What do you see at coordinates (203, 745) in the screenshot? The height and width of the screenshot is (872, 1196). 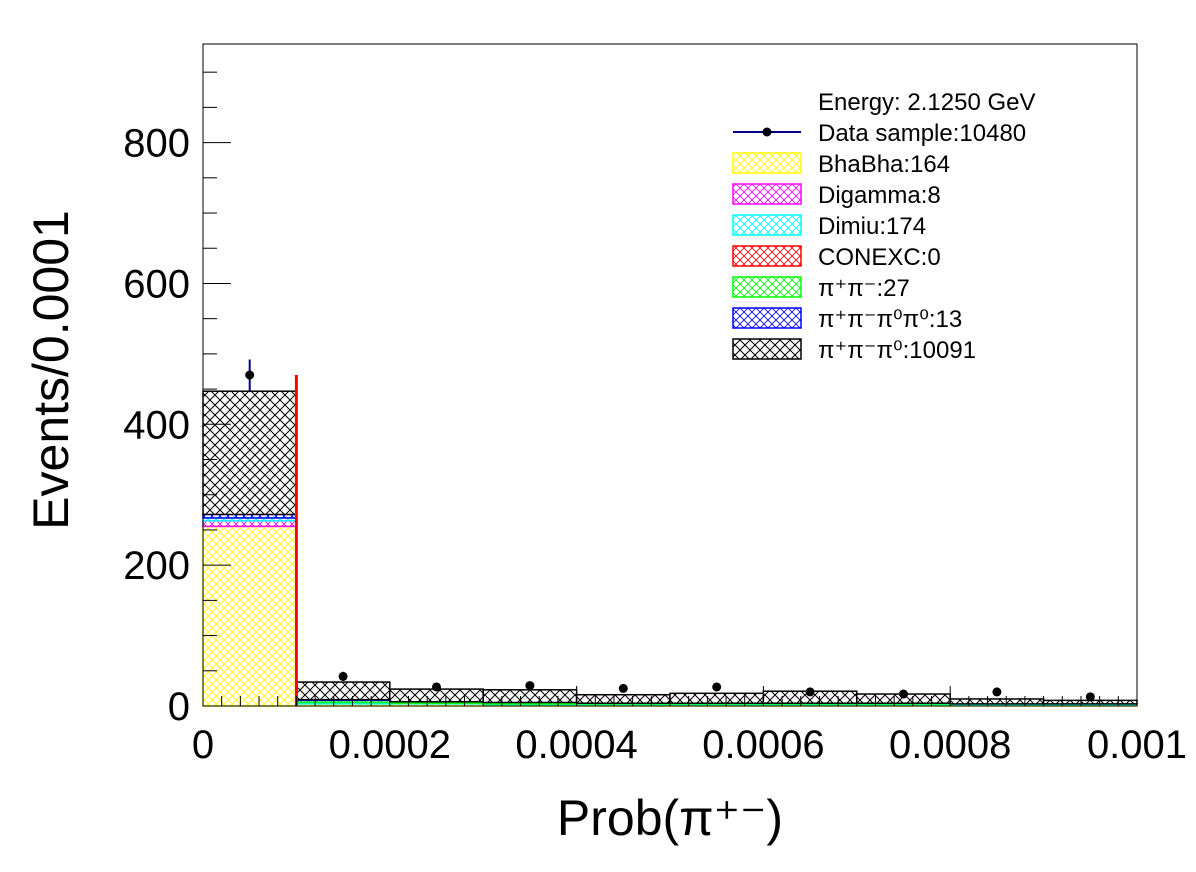 I see `x-tick-label: 0` at bounding box center [203, 745].